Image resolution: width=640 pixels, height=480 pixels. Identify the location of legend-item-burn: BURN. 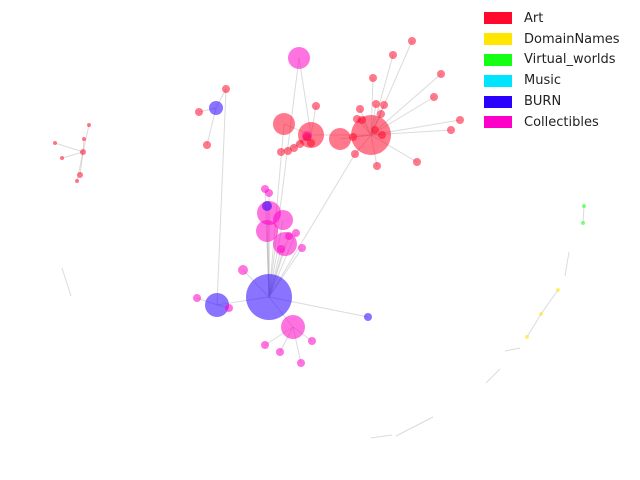
(552, 101).